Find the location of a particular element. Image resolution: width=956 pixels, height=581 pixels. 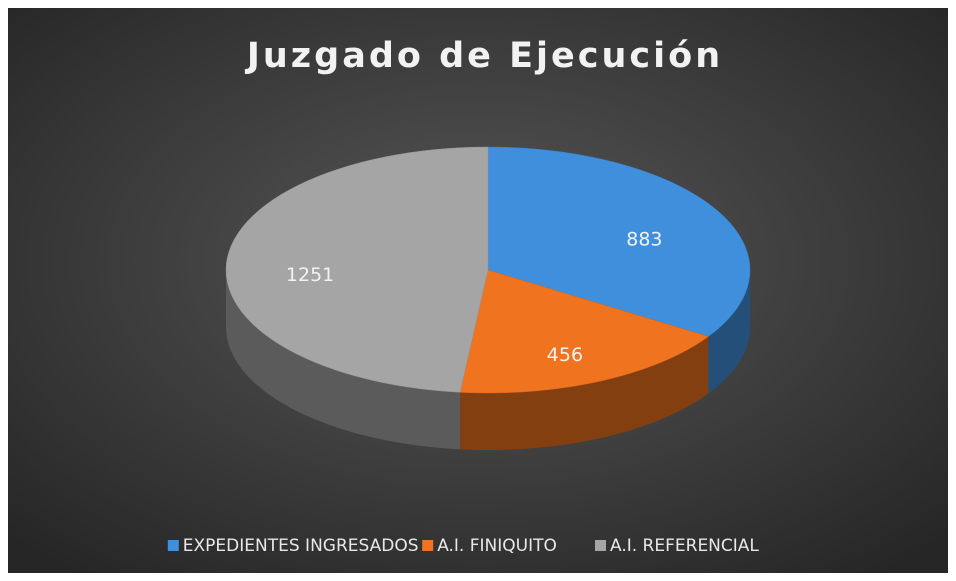

legend-label: A.I. REFERENCIAL is located at coordinates (684, 546).